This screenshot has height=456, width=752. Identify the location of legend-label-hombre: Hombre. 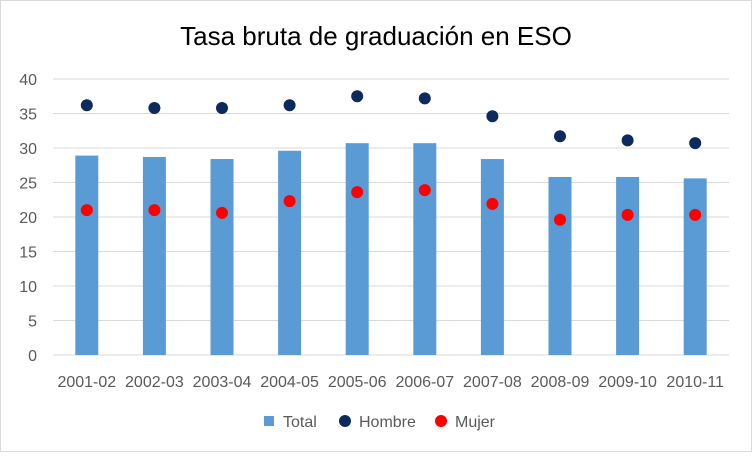
(387, 422).